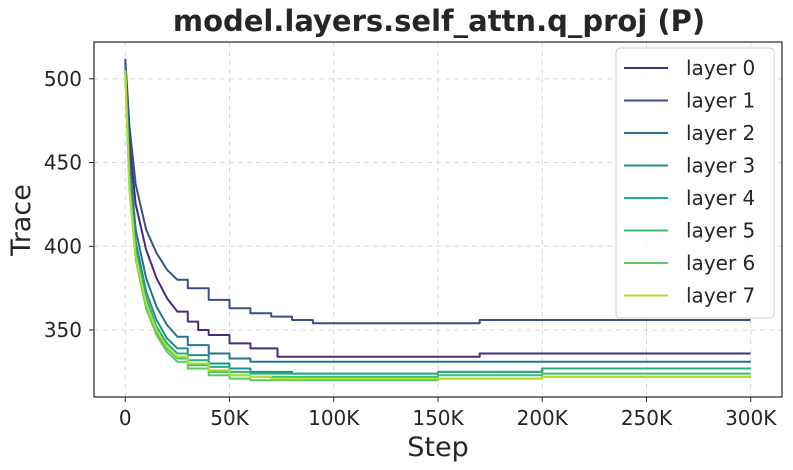 The image size is (793, 470). I want to click on y-axis-ticks: 350 400 450 500, so click(69, 204).